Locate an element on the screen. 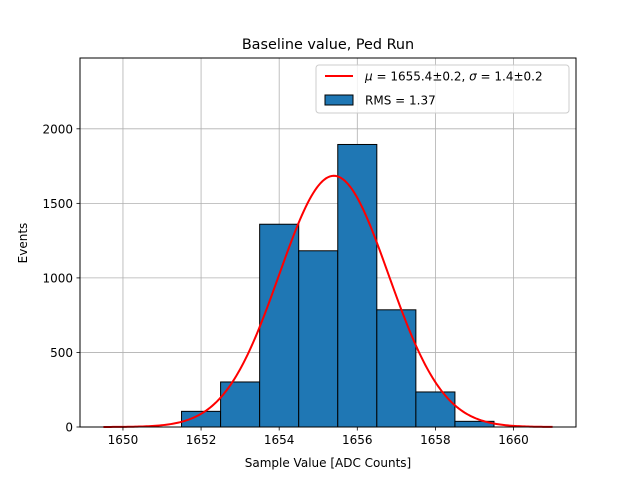 The width and height of the screenshot is (640, 480). chart-title: Baseline value, Ped Run is located at coordinates (328, 45).